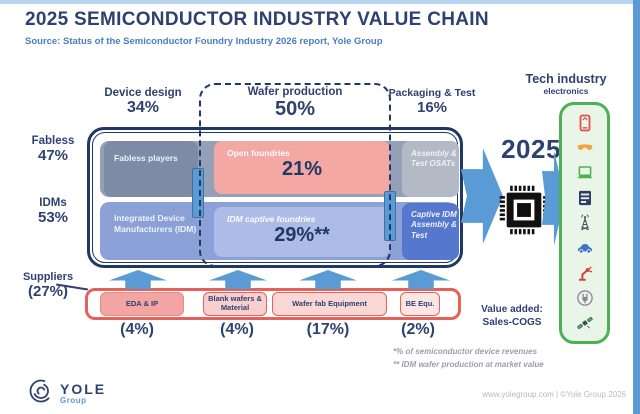  I want to click on osats-box: Assembly & Test OSATs, so click(430, 169).